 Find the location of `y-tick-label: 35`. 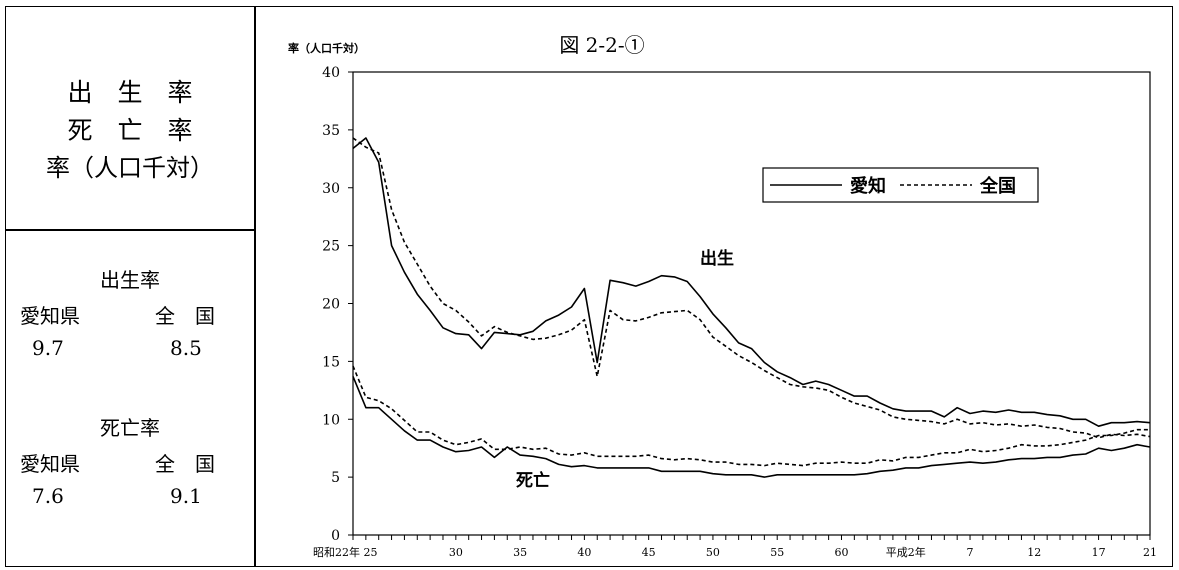

y-tick-label: 35 is located at coordinates (331, 131).